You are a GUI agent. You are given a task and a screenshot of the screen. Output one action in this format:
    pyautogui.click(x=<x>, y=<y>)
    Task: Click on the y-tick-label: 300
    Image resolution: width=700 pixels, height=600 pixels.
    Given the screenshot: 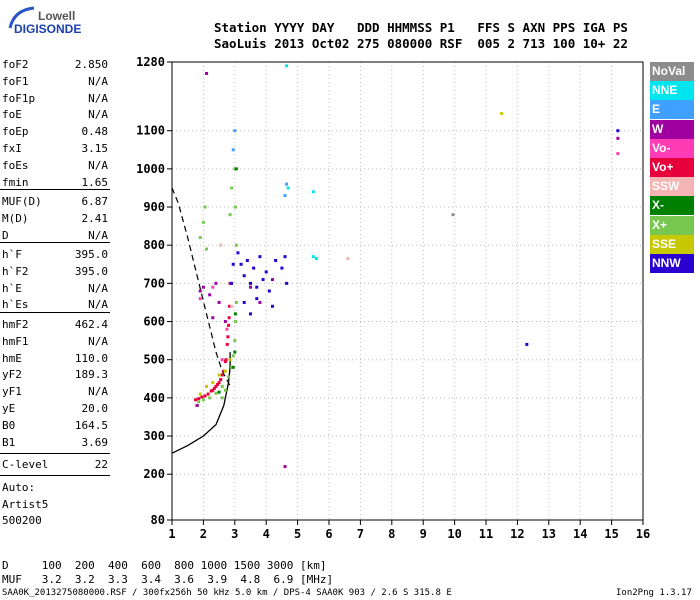 What is the action you would take?
    pyautogui.click(x=154, y=436)
    